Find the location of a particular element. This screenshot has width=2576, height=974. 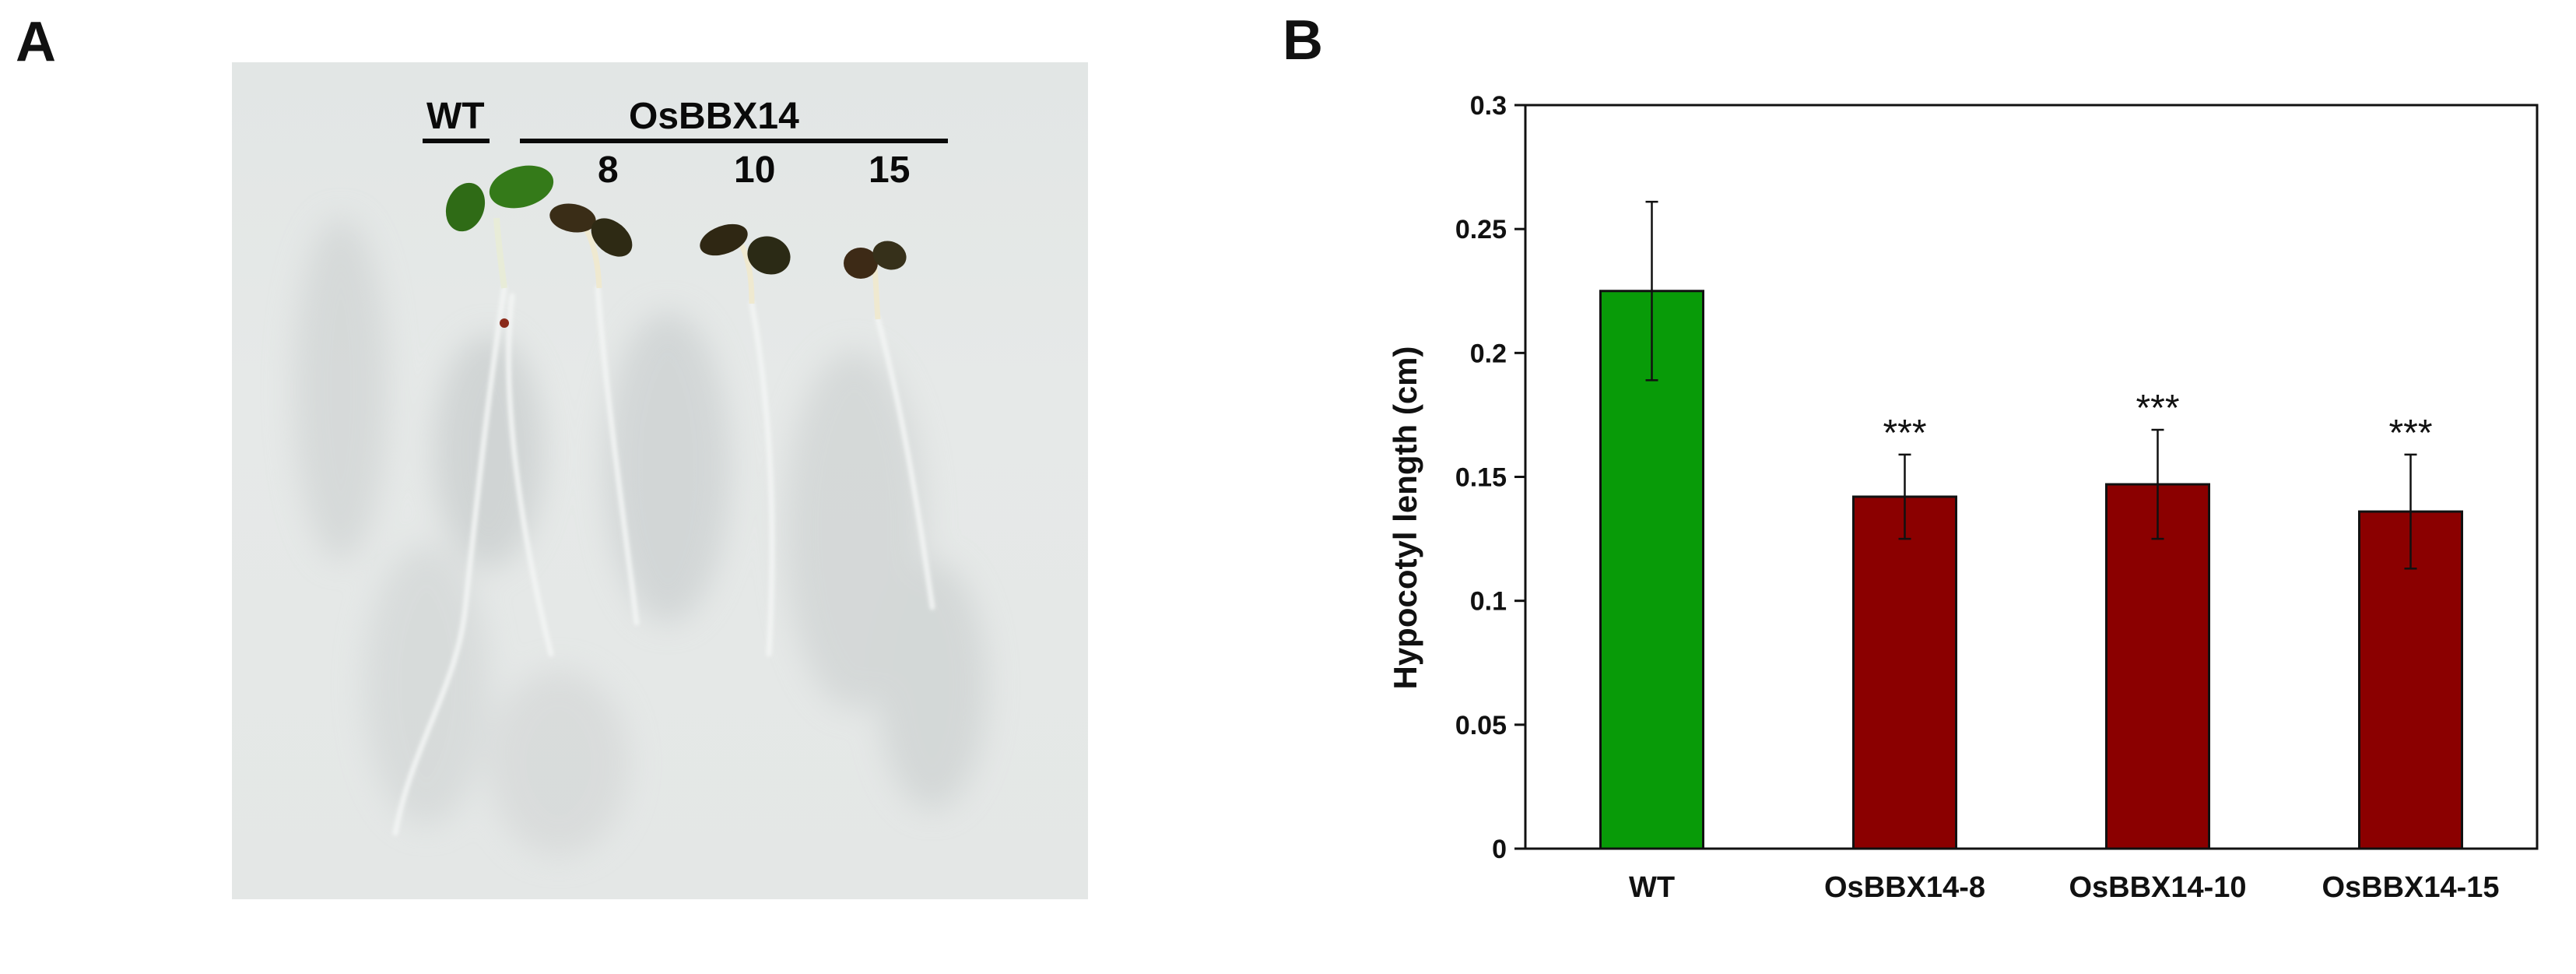

wt-root is located at coordinates (450, 560).